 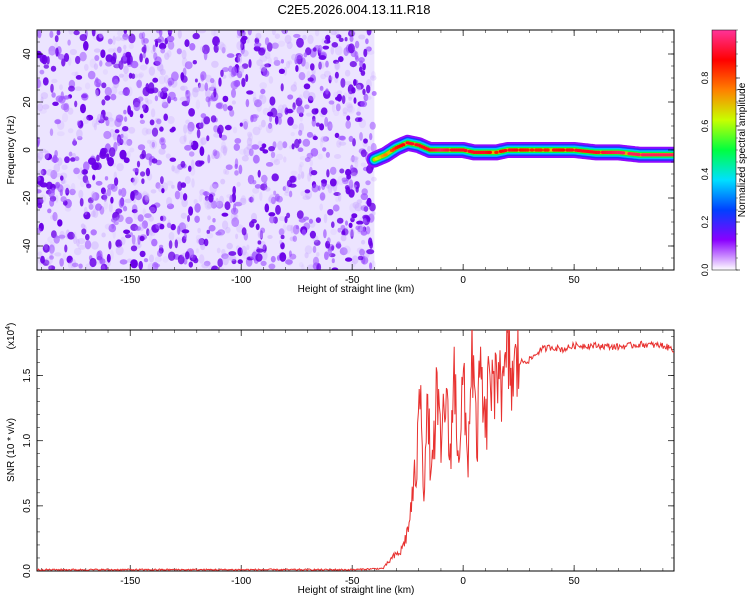 What do you see at coordinates (354, 9) in the screenshot?
I see `figure-title: C2E5.2026.004.13.11.R18` at bounding box center [354, 9].